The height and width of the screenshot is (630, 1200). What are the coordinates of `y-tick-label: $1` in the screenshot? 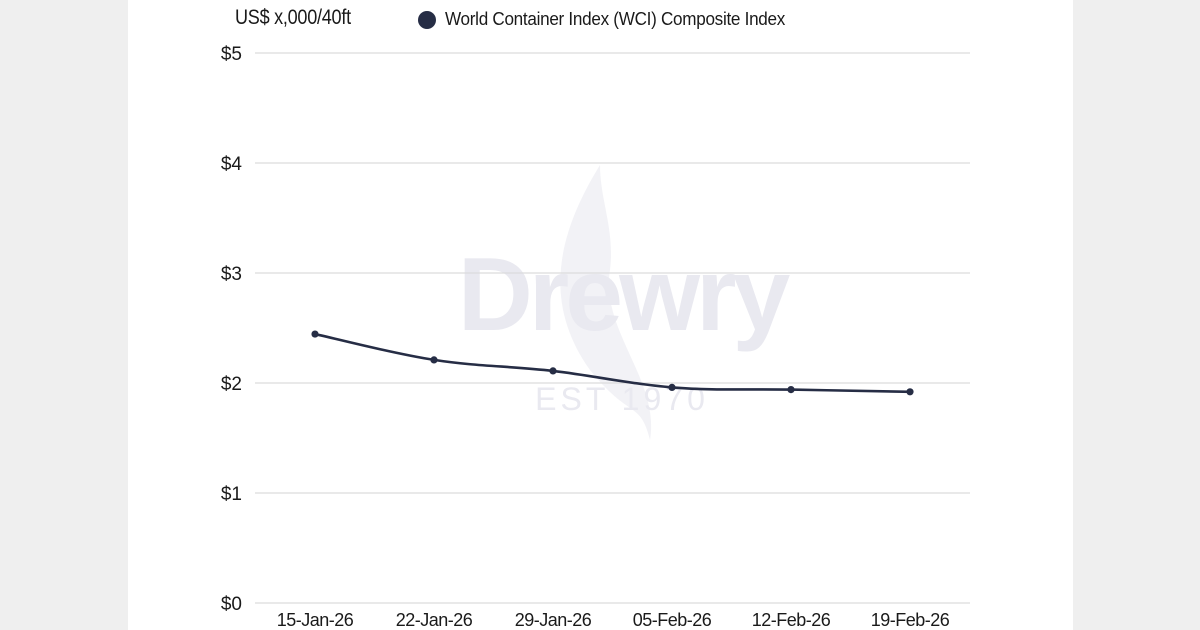 It's located at (231, 494).